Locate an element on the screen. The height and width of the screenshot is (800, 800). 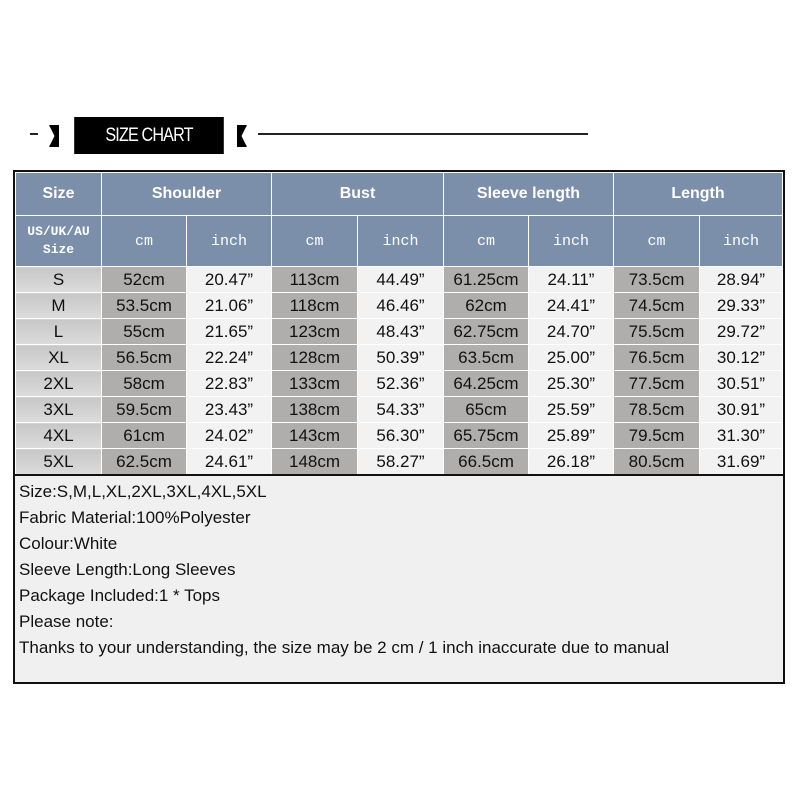
cm-cell: 143cm is located at coordinates (314, 435).